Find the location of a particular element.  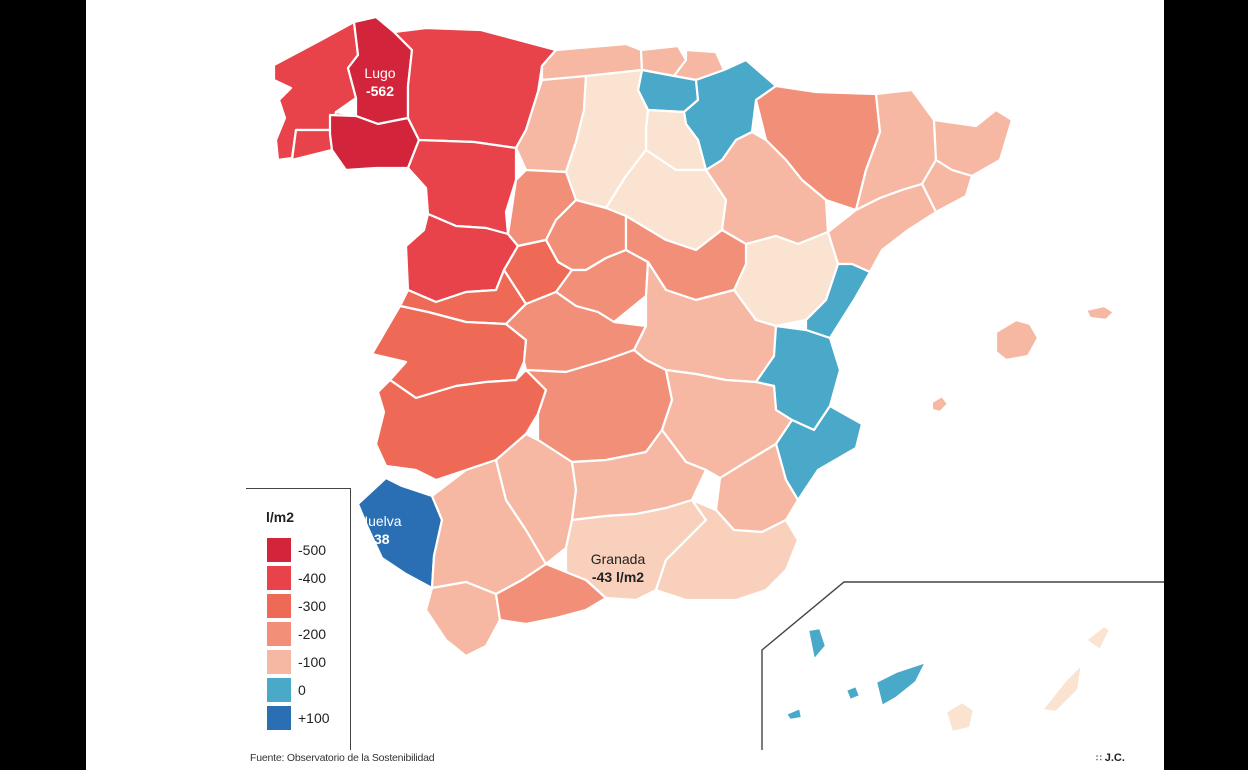

island-mallorca is located at coordinates (1017, 340).